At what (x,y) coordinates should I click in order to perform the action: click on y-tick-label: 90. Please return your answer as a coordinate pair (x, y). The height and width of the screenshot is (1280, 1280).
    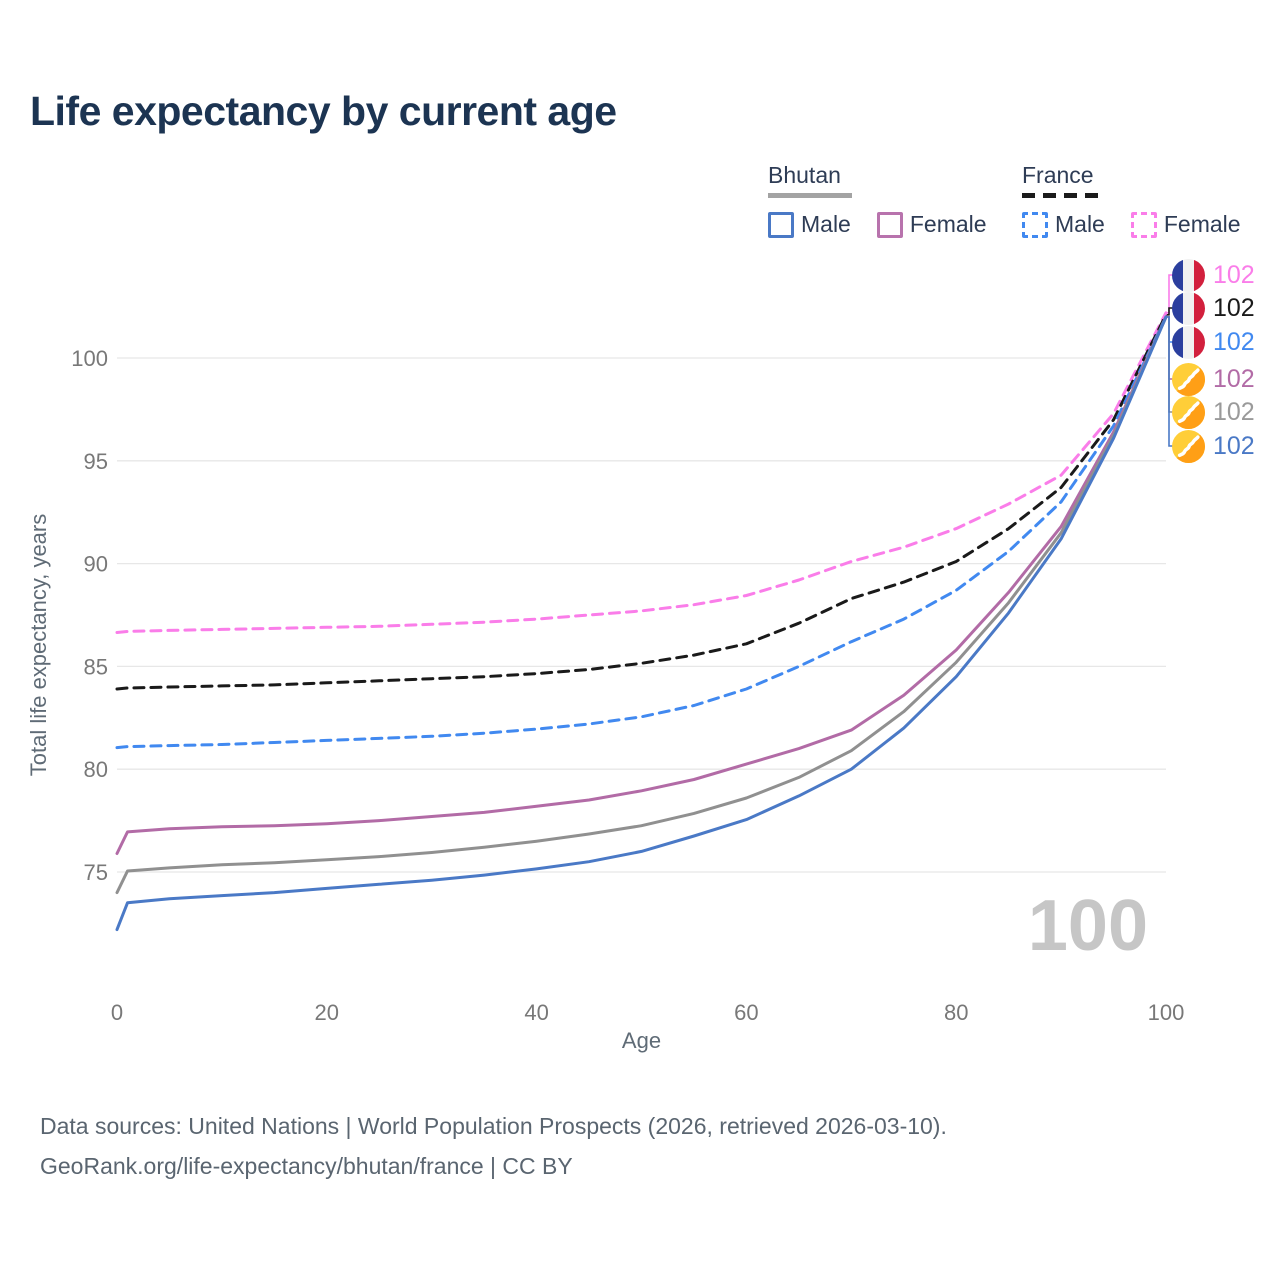
    Looking at the image, I should click on (96, 564).